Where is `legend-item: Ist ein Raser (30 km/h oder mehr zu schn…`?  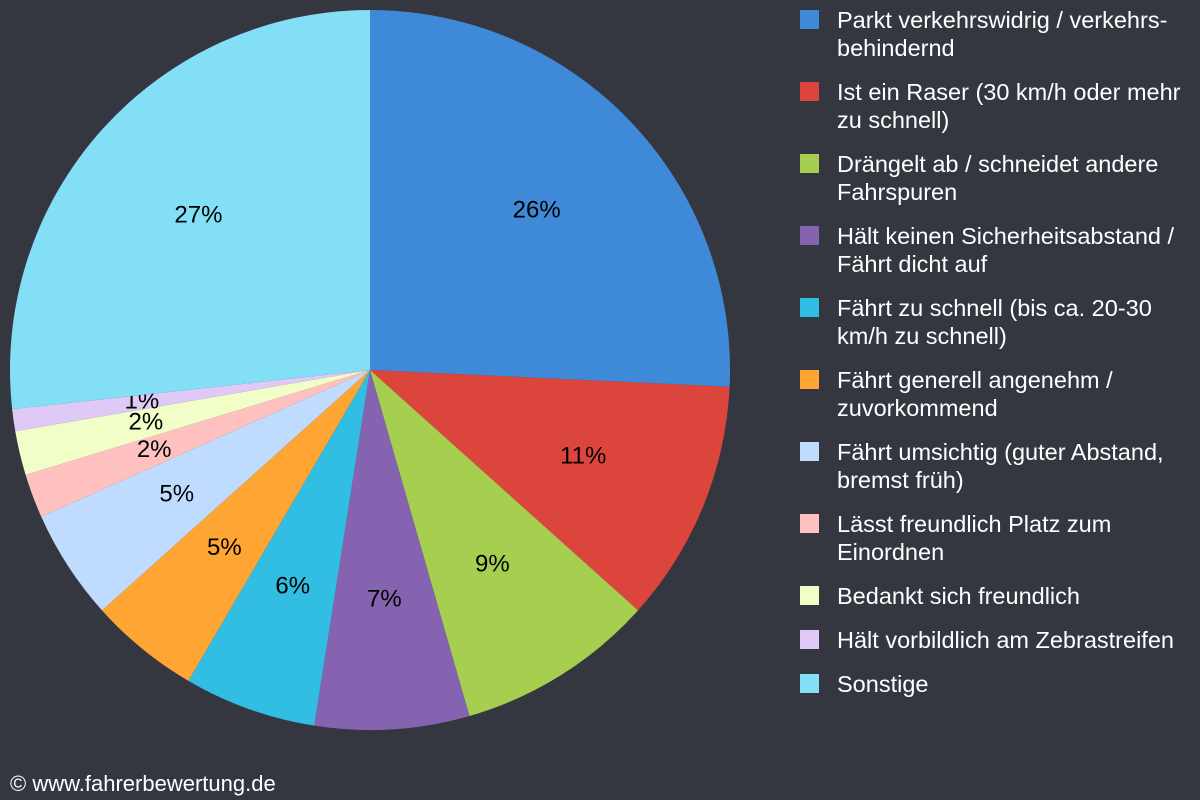
legend-item: Ist ein Raser (30 km/h oder mehr zu schn… is located at coordinates (997, 106).